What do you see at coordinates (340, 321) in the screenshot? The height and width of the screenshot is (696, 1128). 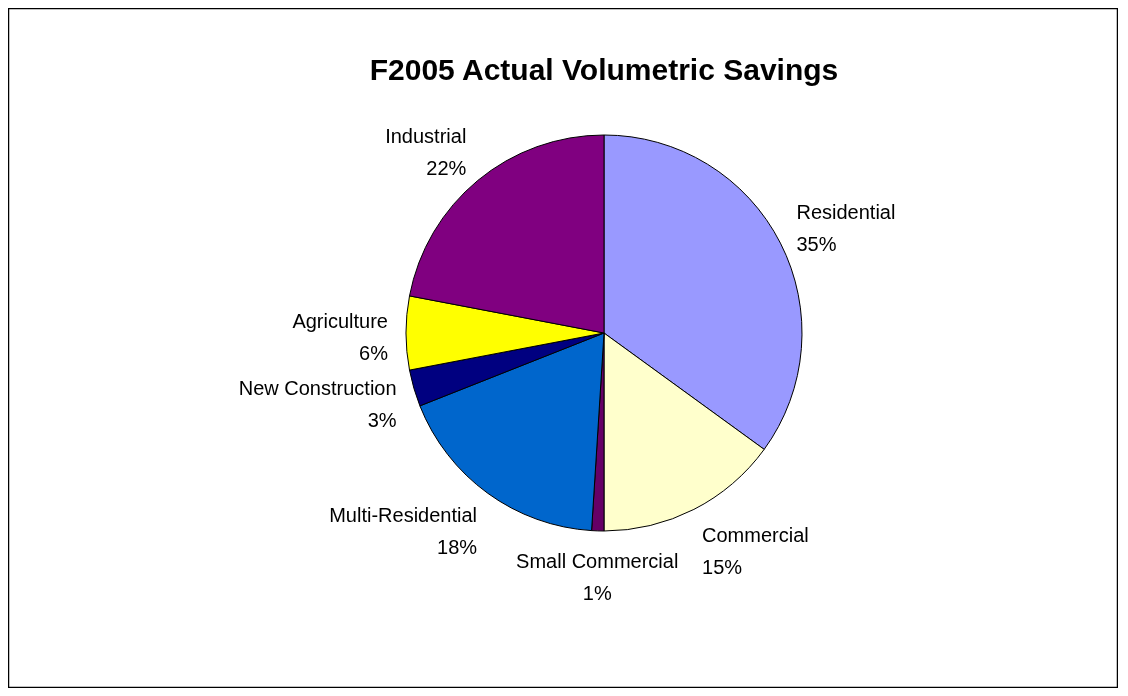 I see `slice-label: Agriculture` at bounding box center [340, 321].